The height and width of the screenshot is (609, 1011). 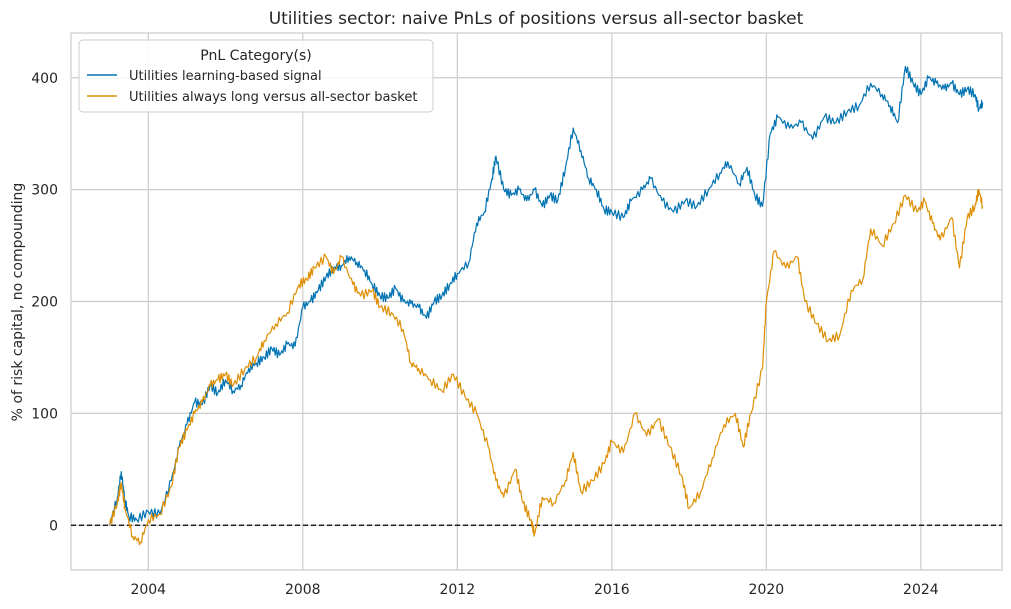 What do you see at coordinates (53, 526) in the screenshot?
I see `y-tick-label: 0` at bounding box center [53, 526].